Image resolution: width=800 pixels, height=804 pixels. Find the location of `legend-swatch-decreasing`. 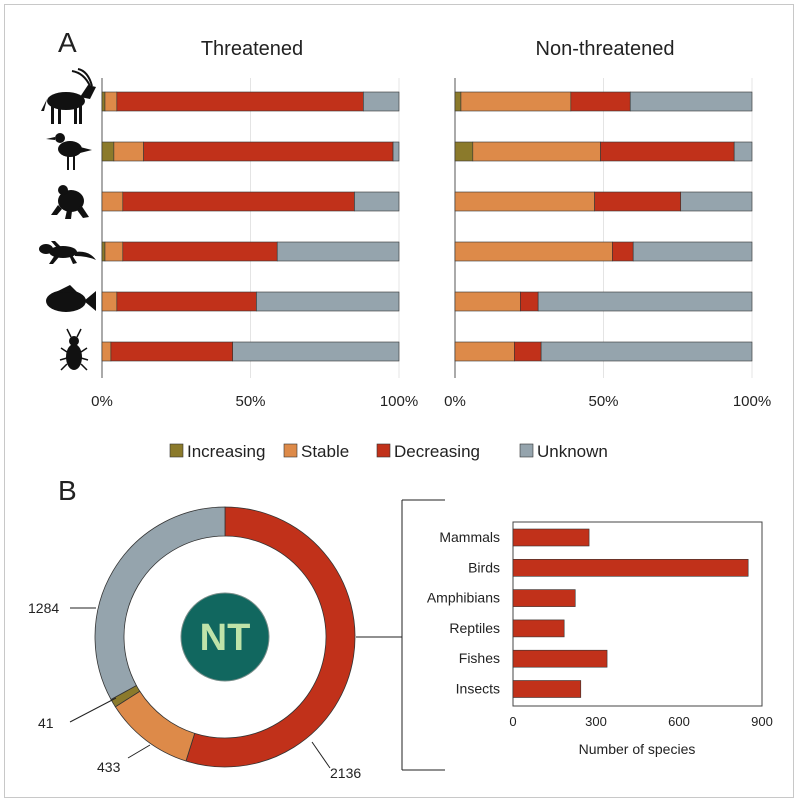

legend-swatch-decreasing is located at coordinates (383, 450).